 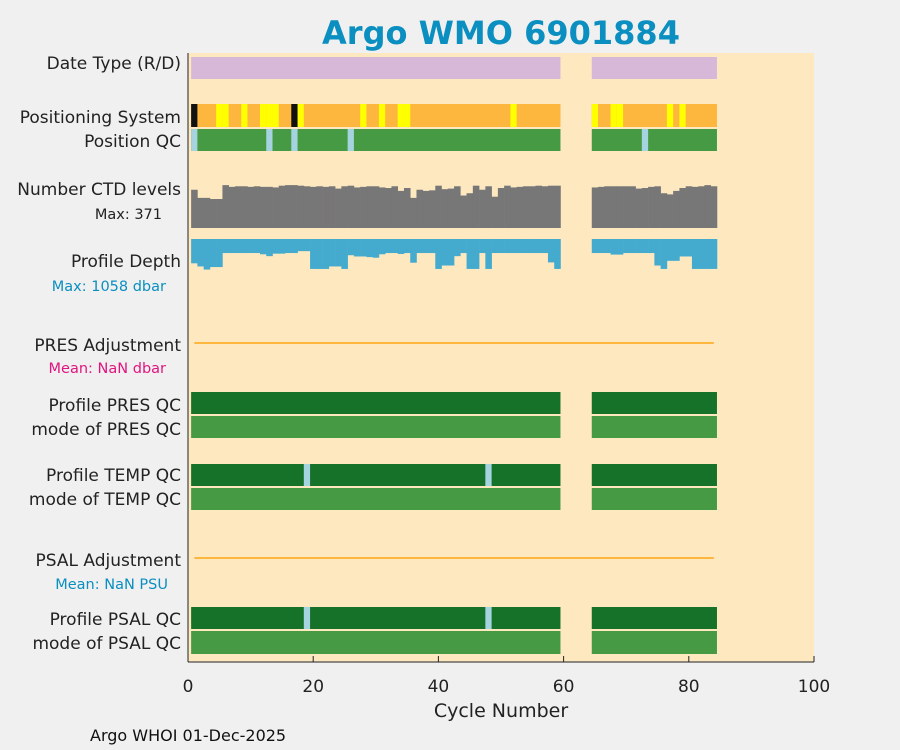 I want to click on row-label-mode-psal-qc: mode of PSAL QC, so click(x=106, y=644).